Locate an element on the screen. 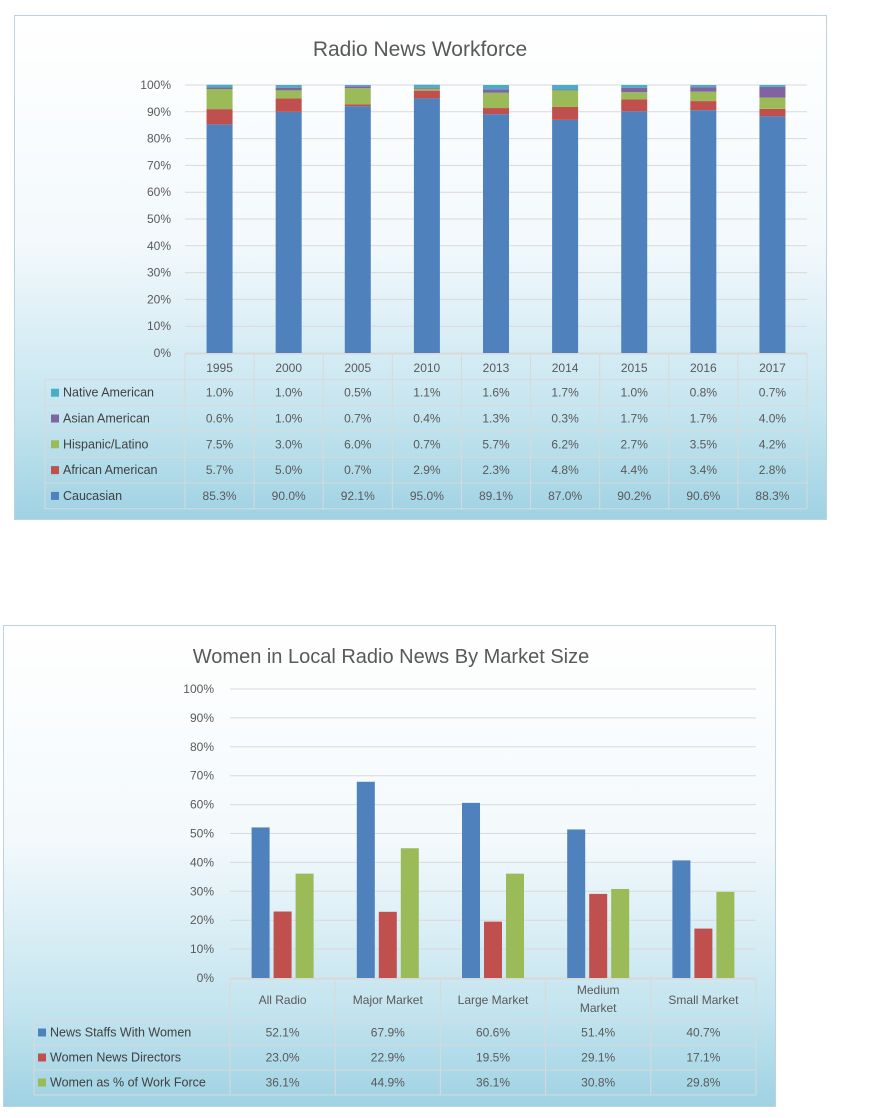 This screenshot has width=892, height=1118. x-category-label: 2015 is located at coordinates (634, 368).